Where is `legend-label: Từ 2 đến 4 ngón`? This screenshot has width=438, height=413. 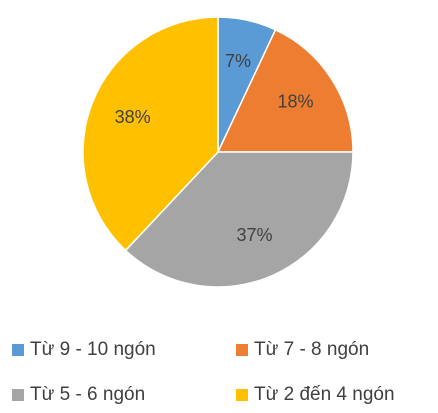 legend-label: Từ 2 đến 4 ngón is located at coordinates (324, 394).